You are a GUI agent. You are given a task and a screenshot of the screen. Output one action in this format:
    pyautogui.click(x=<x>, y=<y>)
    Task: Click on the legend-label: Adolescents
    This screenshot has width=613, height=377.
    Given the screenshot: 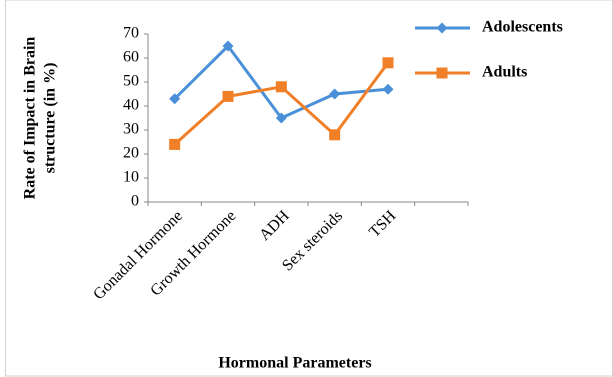 What is the action you would take?
    pyautogui.click(x=522, y=27)
    